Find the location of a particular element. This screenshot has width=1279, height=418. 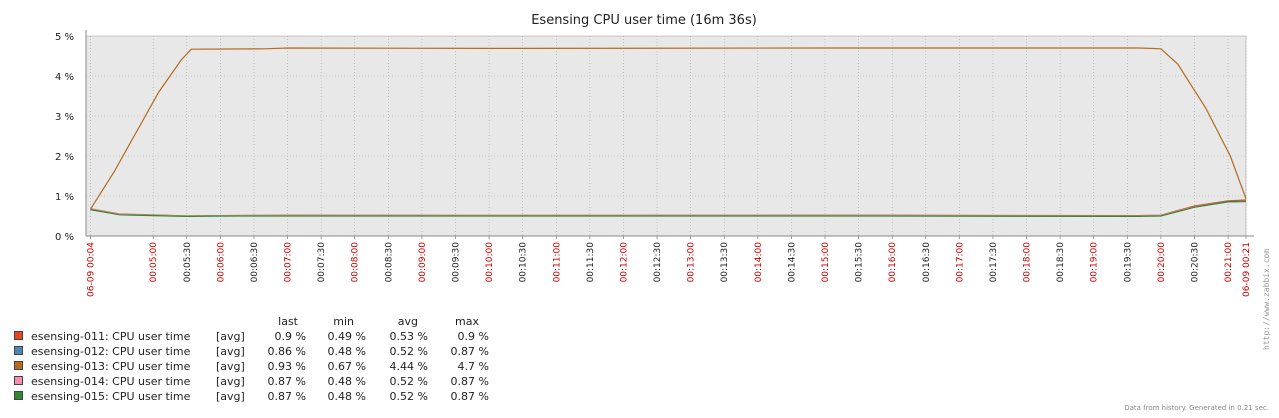

x-tick-label: 00:05:30 is located at coordinates (188, 262).